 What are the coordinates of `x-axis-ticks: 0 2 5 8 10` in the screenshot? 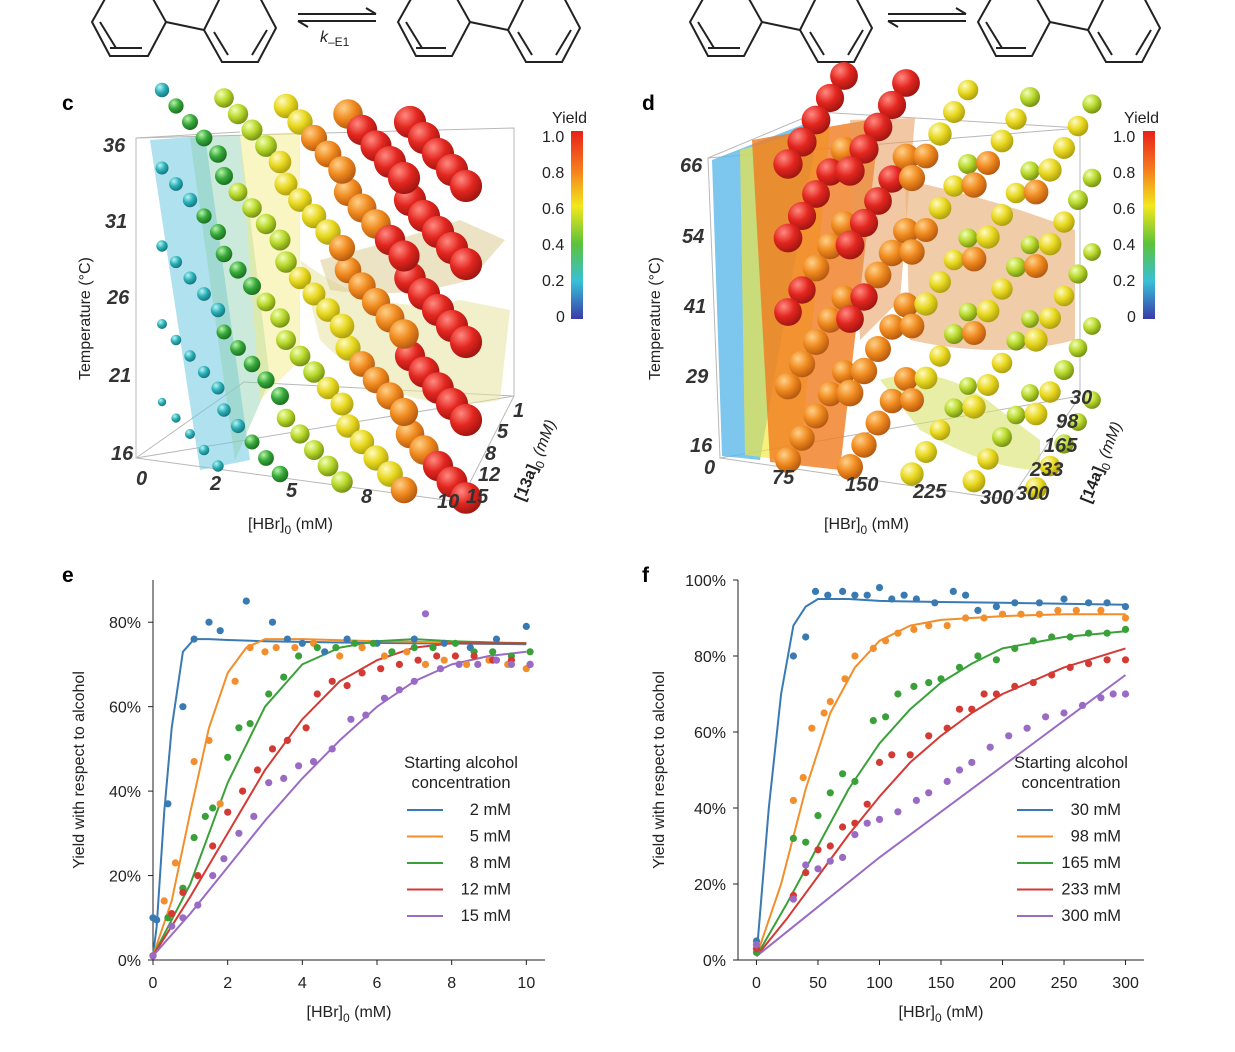 It's located at (297, 490).